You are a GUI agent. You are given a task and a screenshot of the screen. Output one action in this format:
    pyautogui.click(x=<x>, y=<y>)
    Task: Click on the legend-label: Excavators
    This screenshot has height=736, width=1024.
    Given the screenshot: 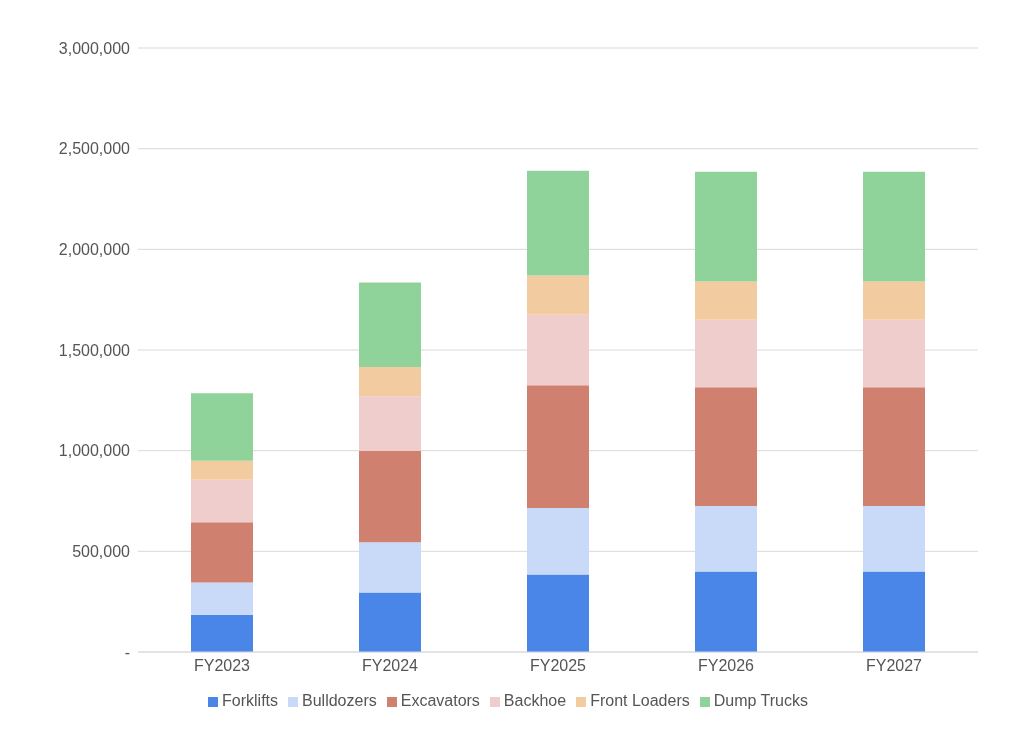 What is the action you would take?
    pyautogui.click(x=440, y=700)
    